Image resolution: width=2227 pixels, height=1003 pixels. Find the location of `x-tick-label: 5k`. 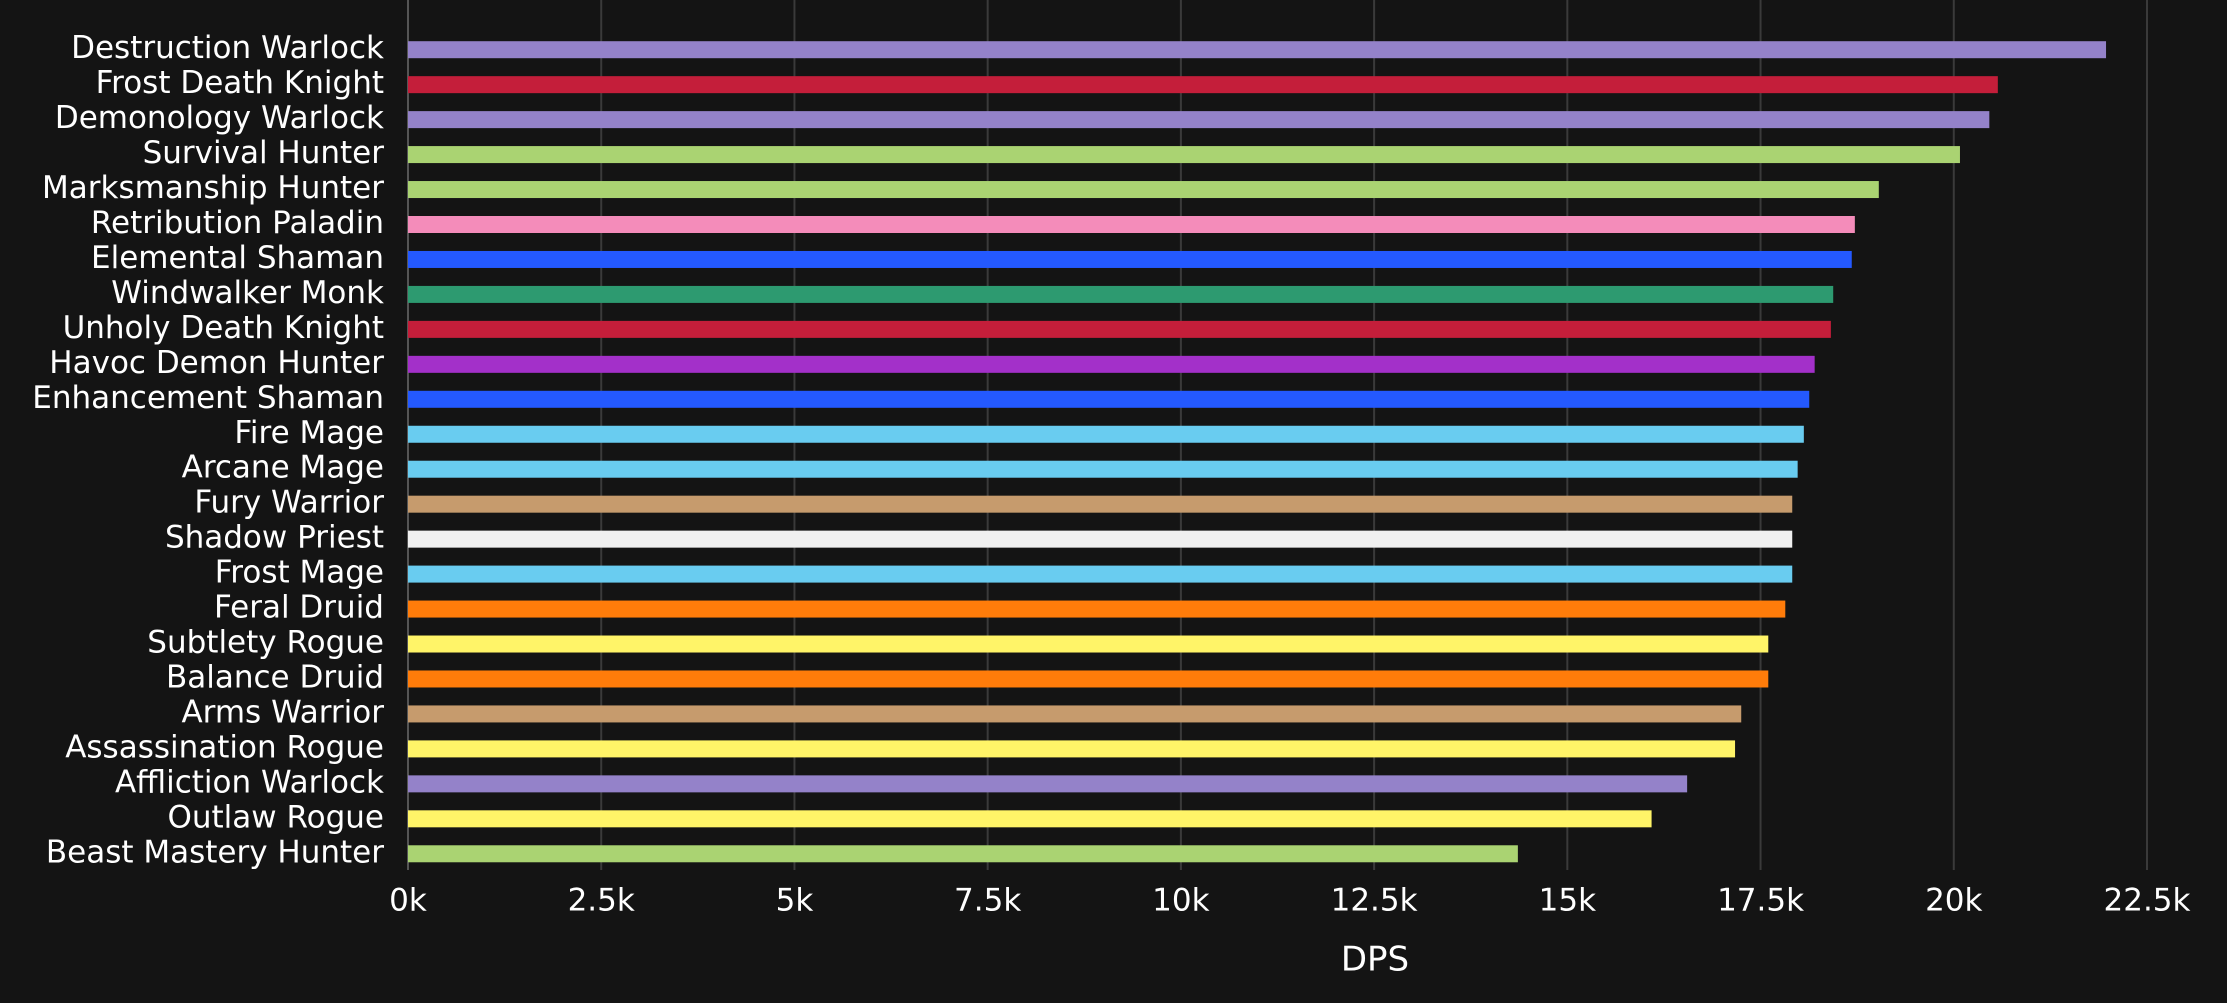

x-tick-label: 5k is located at coordinates (795, 901).